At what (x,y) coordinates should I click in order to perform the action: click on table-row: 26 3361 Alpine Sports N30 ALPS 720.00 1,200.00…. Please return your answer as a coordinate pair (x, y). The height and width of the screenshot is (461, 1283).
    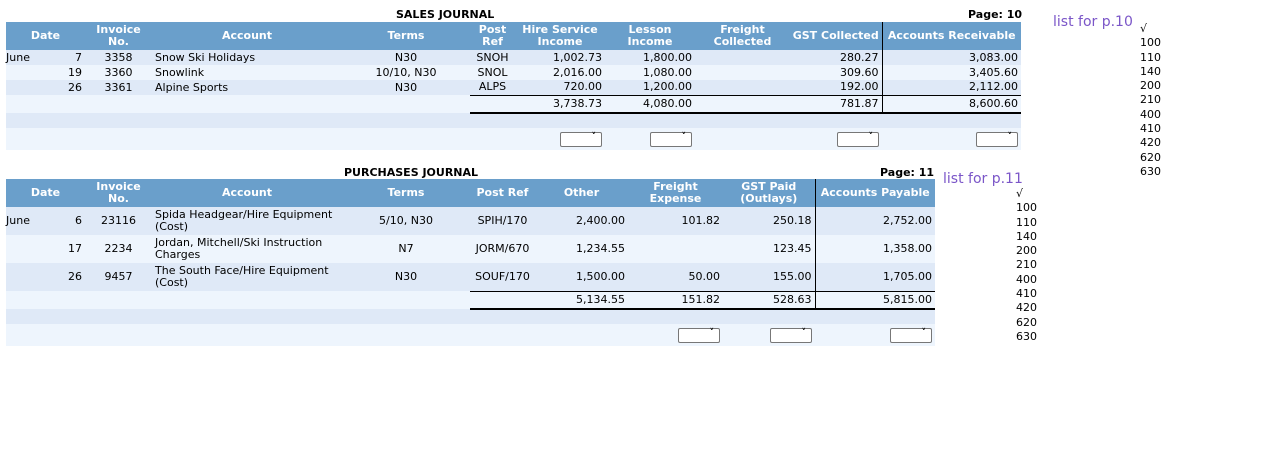
    Looking at the image, I should click on (513, 87).